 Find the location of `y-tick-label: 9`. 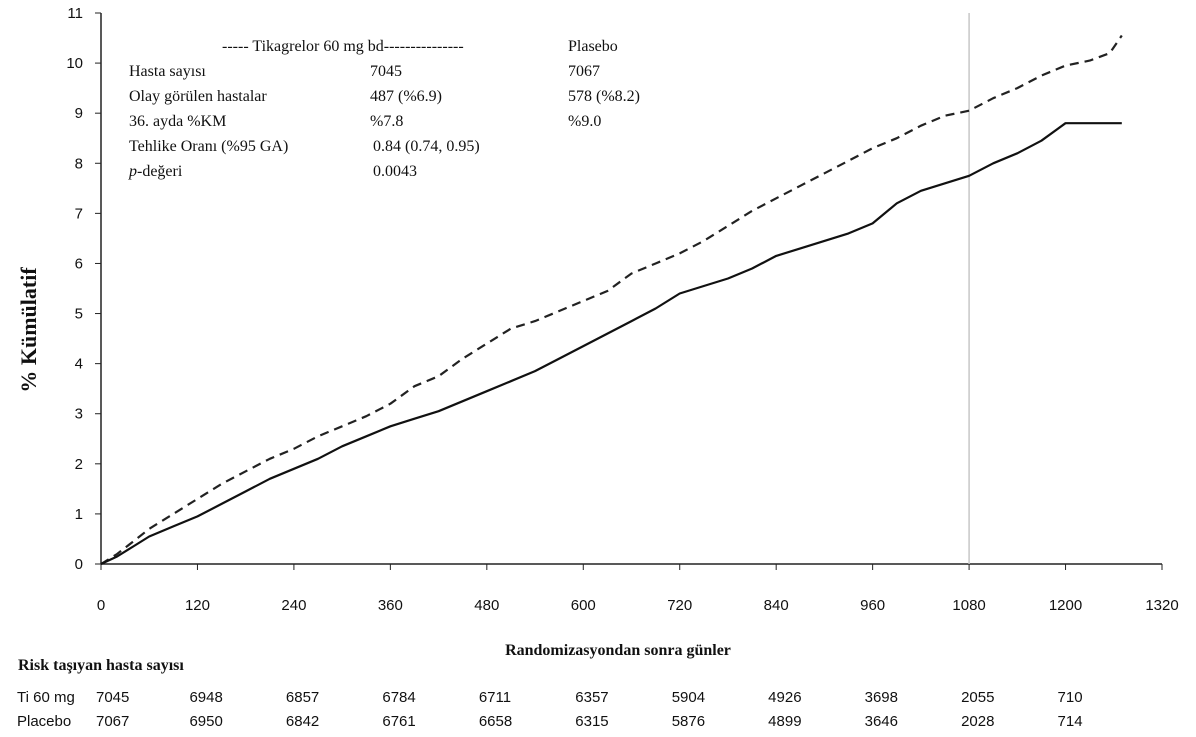

y-tick-label: 9 is located at coordinates (79, 113).